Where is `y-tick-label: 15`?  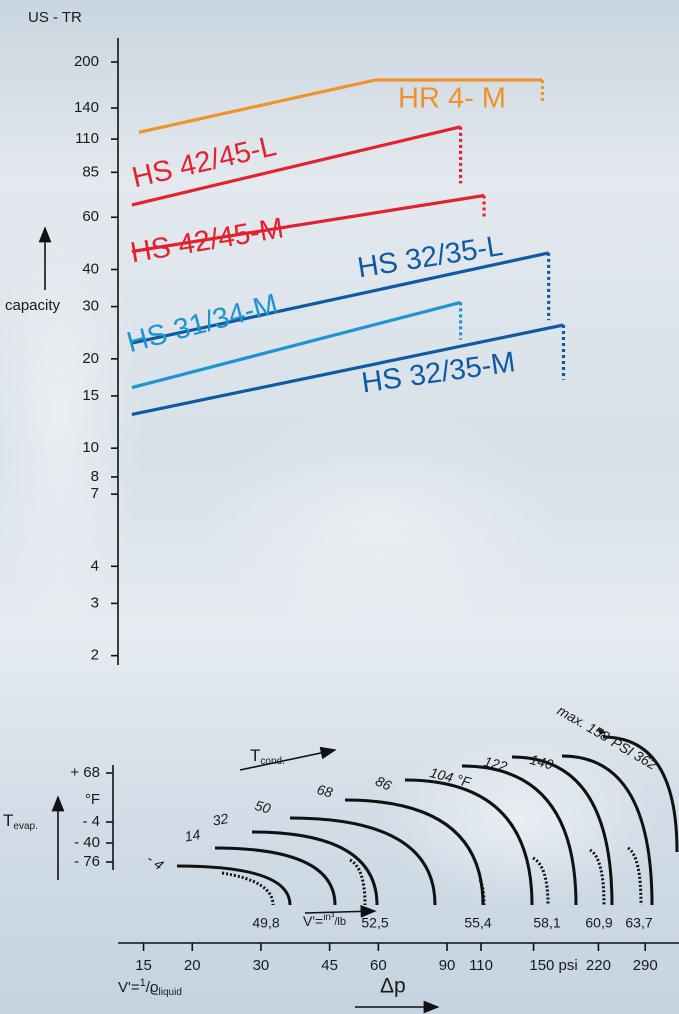 y-tick-label: 15 is located at coordinates (90, 395).